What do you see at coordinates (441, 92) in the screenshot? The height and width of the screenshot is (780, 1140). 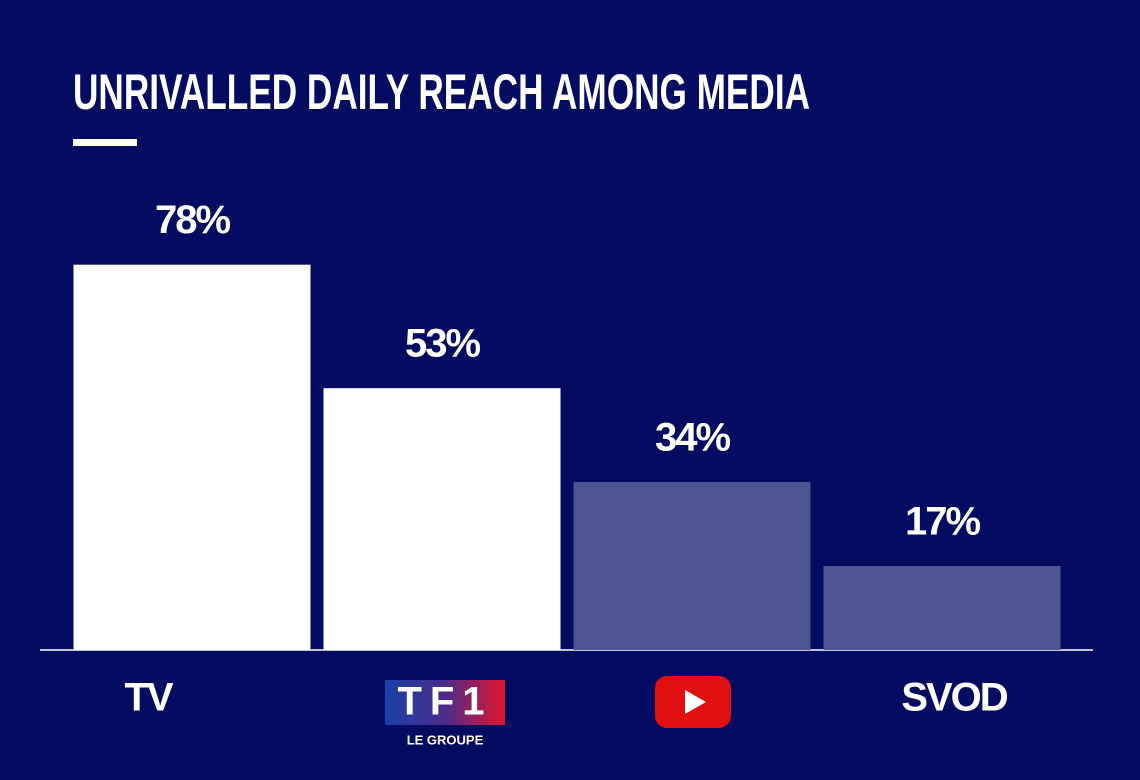 I see `chart-title: UNRIVALLED DAILY REACH AMONG MEDIA` at bounding box center [441, 92].